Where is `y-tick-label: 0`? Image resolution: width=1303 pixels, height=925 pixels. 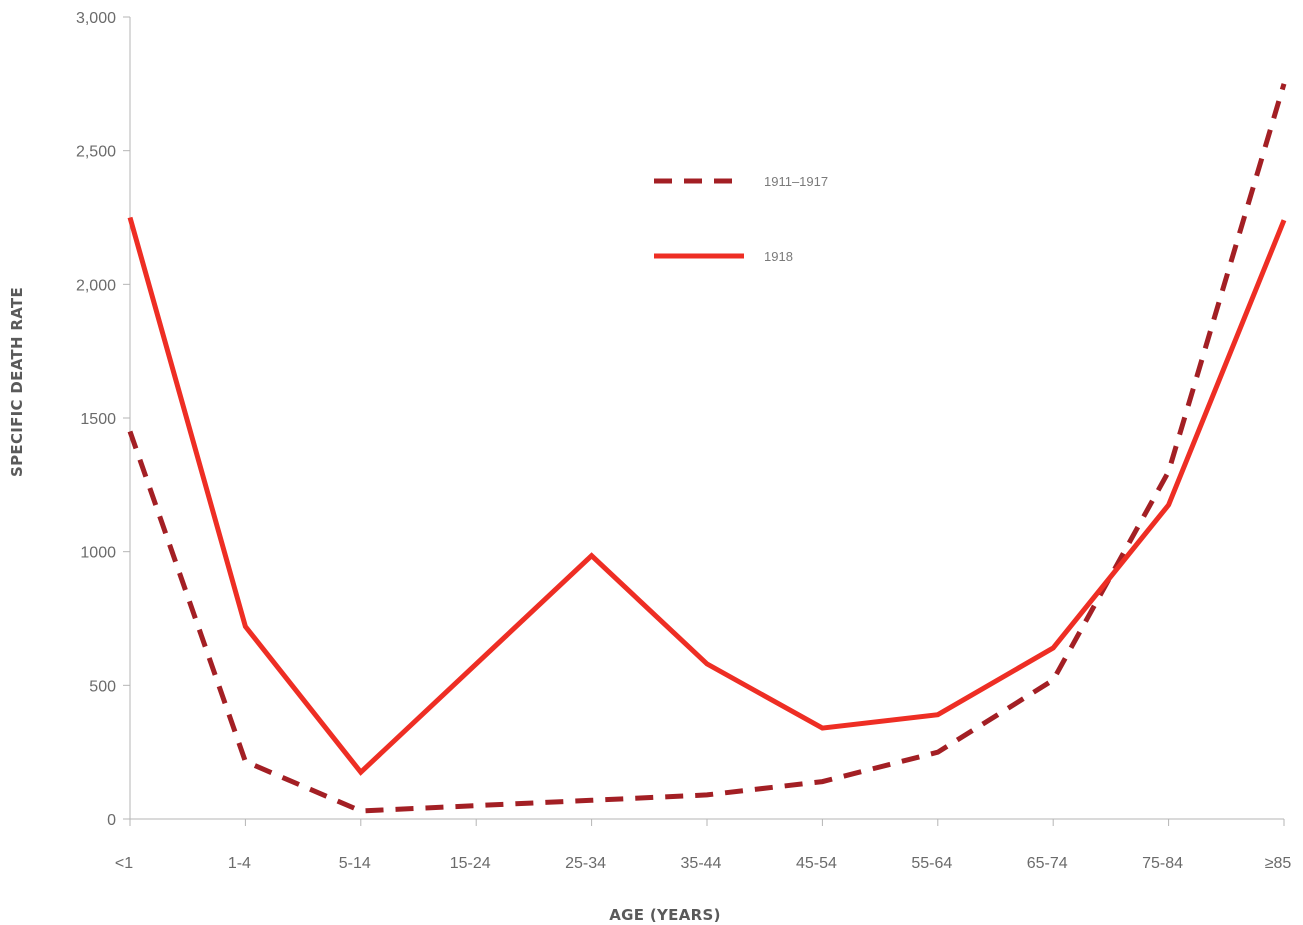
y-tick-label: 0 is located at coordinates (111, 820).